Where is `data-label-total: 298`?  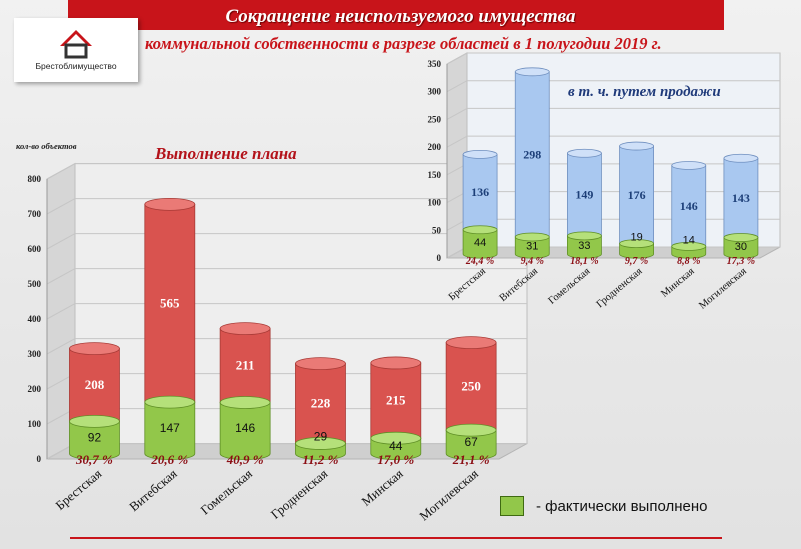 data-label-total: 298 is located at coordinates (532, 154).